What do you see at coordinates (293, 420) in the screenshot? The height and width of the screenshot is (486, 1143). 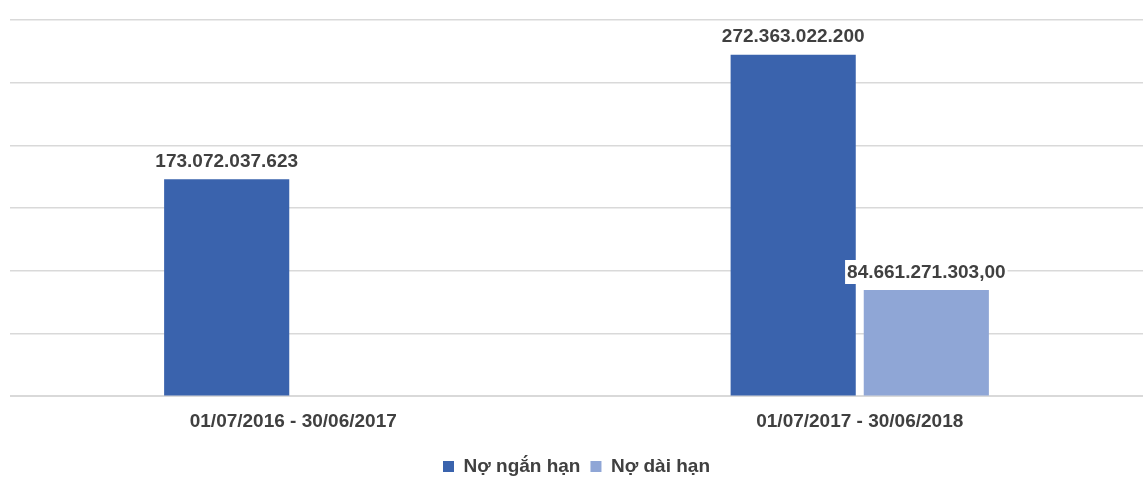 I see `x-tick-label: 01/07/2016 - 30/06/2017` at bounding box center [293, 420].